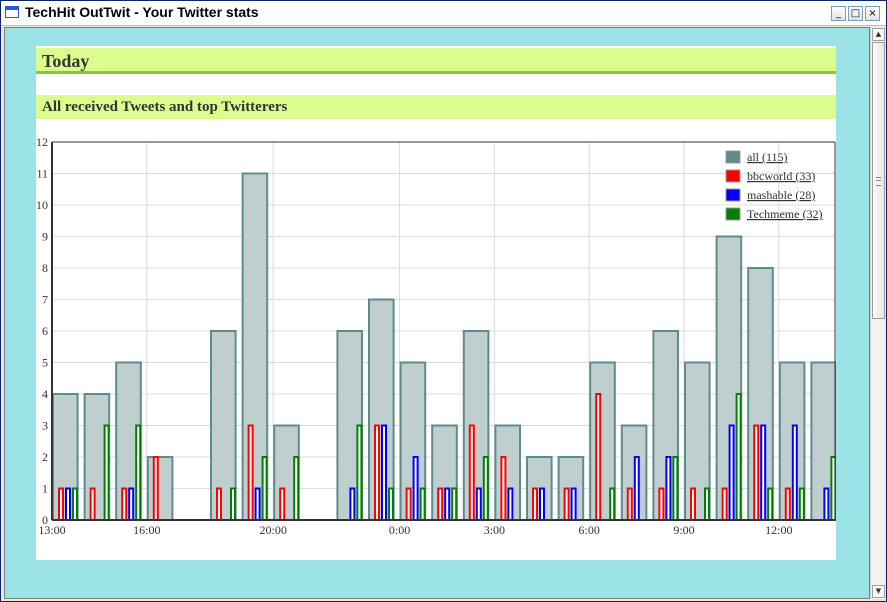  What do you see at coordinates (142, 12) in the screenshot?
I see `window-title: TechHit OutTwit - Your Twitter stats` at bounding box center [142, 12].